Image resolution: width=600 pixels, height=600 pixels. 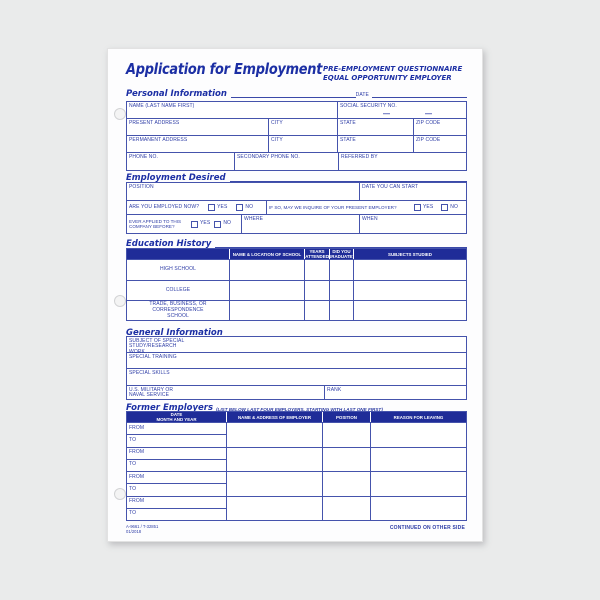 I want to click on former-reason-column, so click(x=418, y=471).